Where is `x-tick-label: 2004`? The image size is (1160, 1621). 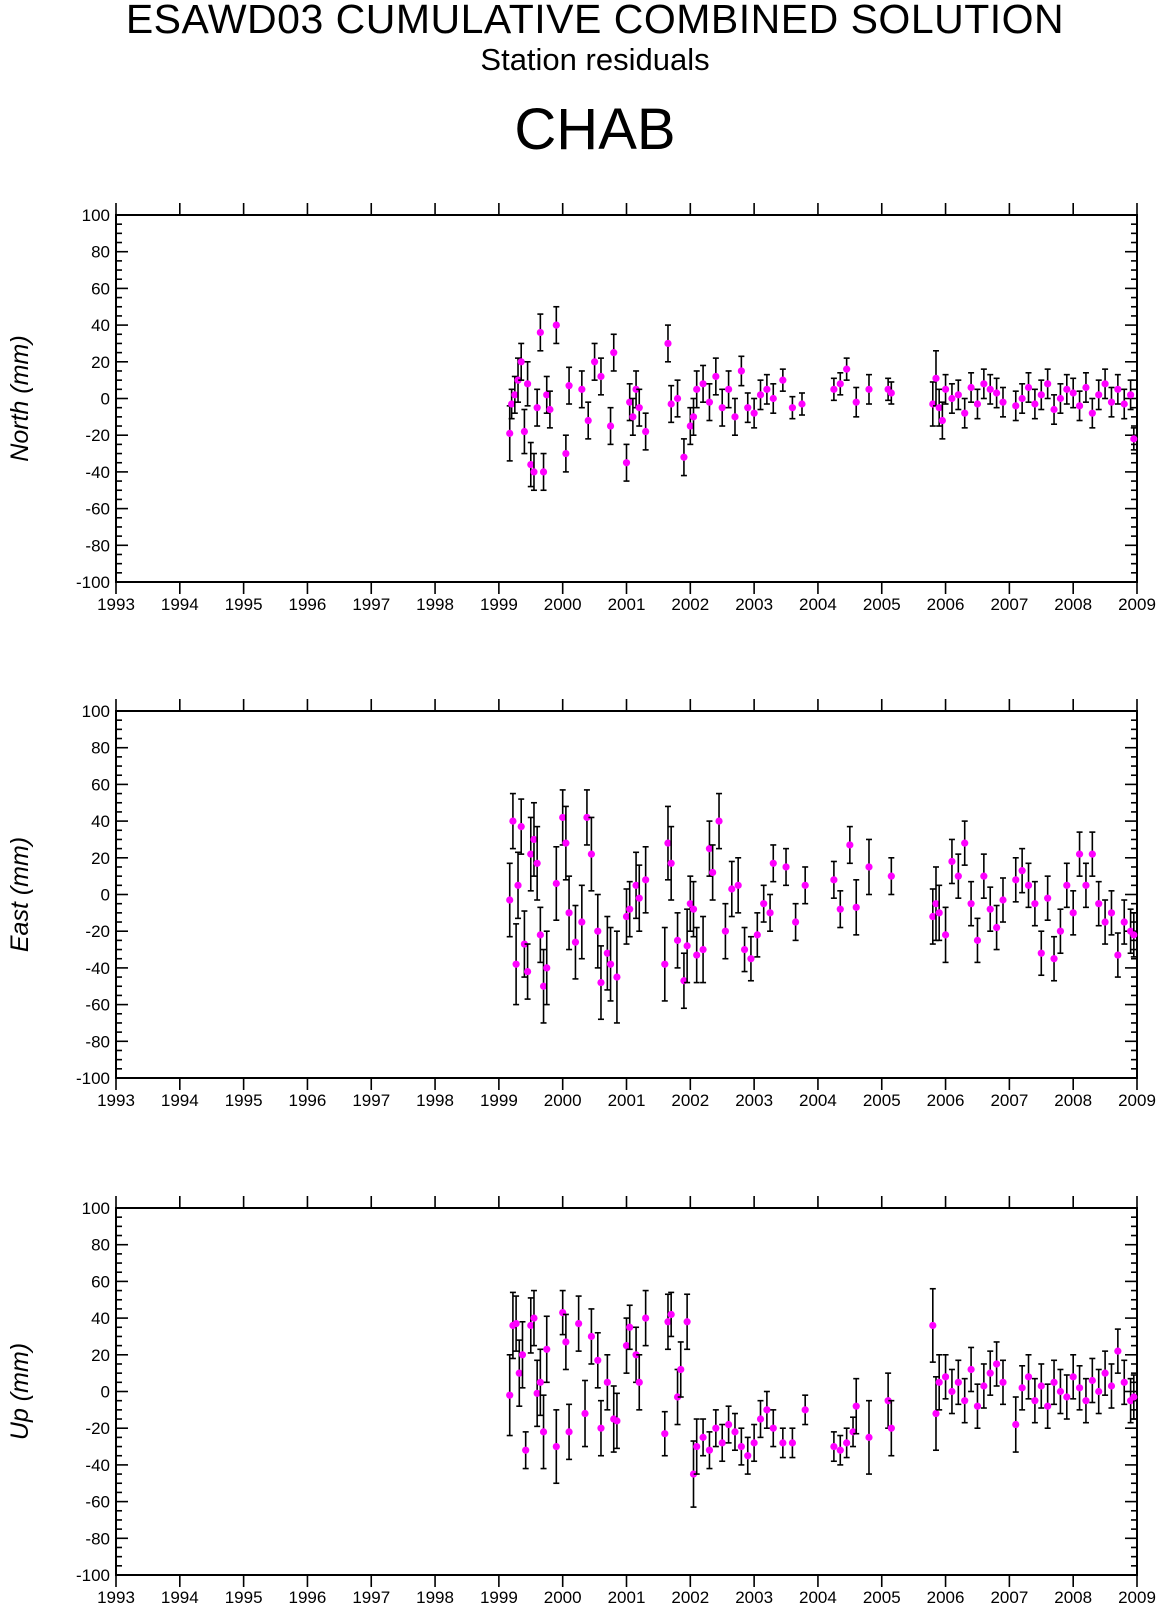
x-tick-label: 2004 is located at coordinates (818, 604).